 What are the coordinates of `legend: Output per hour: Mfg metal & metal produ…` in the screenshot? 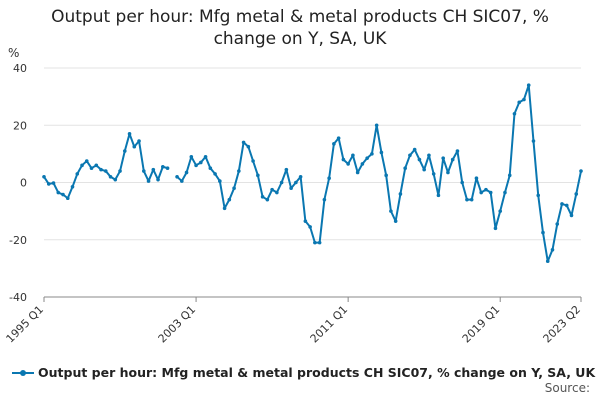 It's located at (303, 372).